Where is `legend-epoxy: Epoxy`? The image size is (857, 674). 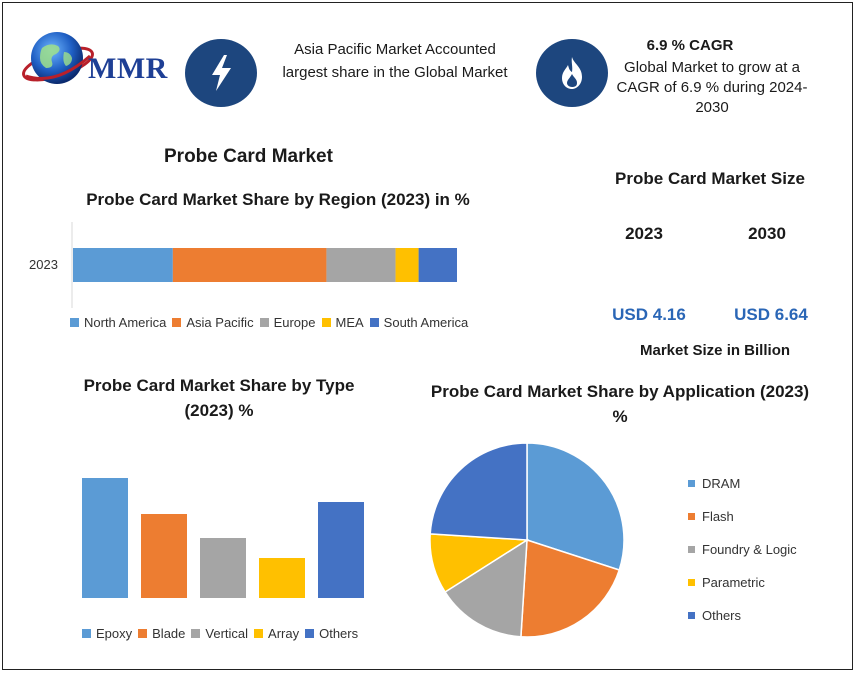
legend-epoxy: Epoxy is located at coordinates (107, 633).